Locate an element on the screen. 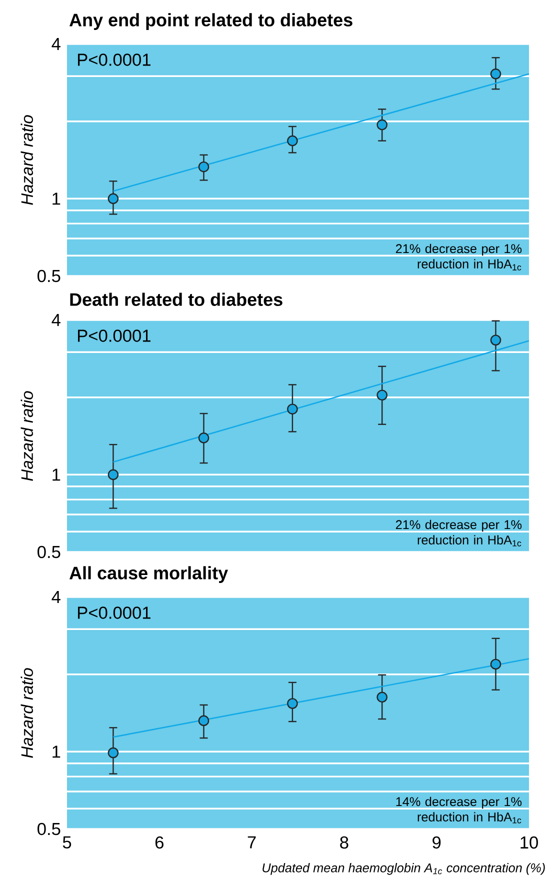 This screenshot has height=888, width=549. x-tick-label: 10 is located at coordinates (529, 842).